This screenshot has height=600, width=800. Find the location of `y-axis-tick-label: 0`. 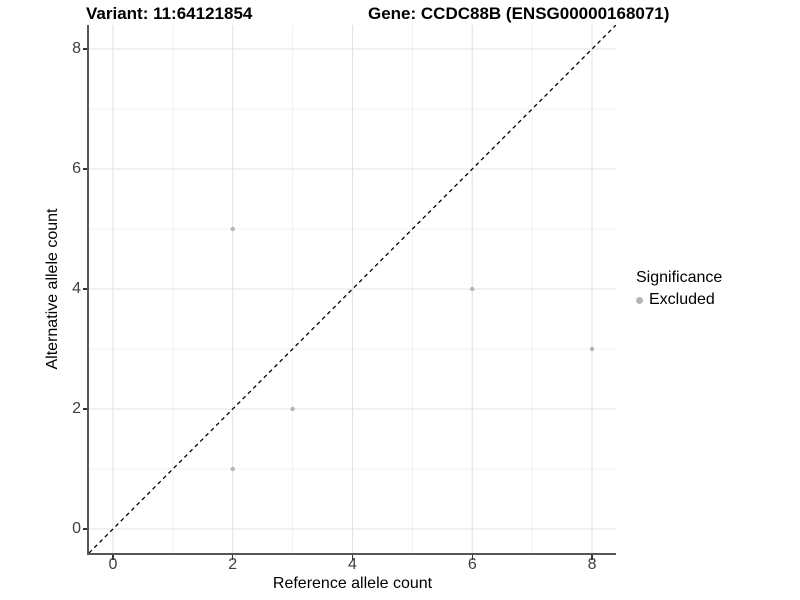

y-axis-tick-label: 0 is located at coordinates (76, 528).